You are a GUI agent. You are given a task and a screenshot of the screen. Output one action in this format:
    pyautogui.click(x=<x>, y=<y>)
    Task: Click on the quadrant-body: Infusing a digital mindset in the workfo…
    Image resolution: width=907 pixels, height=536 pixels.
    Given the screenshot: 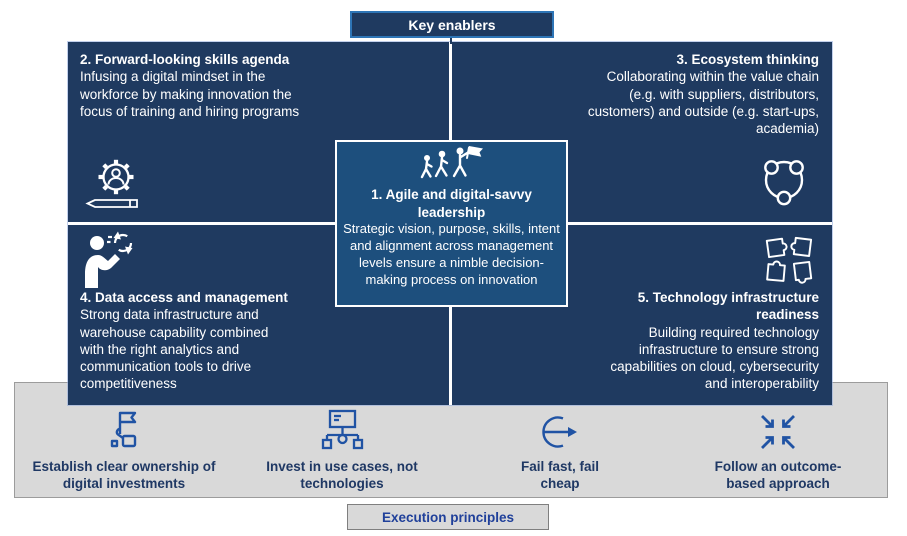 What is the action you would take?
    pyautogui.click(x=190, y=94)
    